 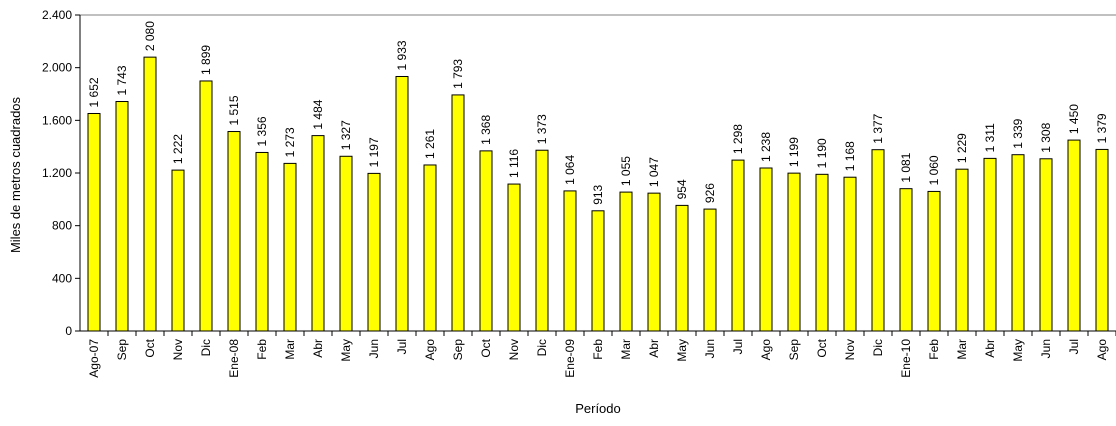 What do you see at coordinates (906, 167) in the screenshot?
I see `data-label: 1 081` at bounding box center [906, 167].